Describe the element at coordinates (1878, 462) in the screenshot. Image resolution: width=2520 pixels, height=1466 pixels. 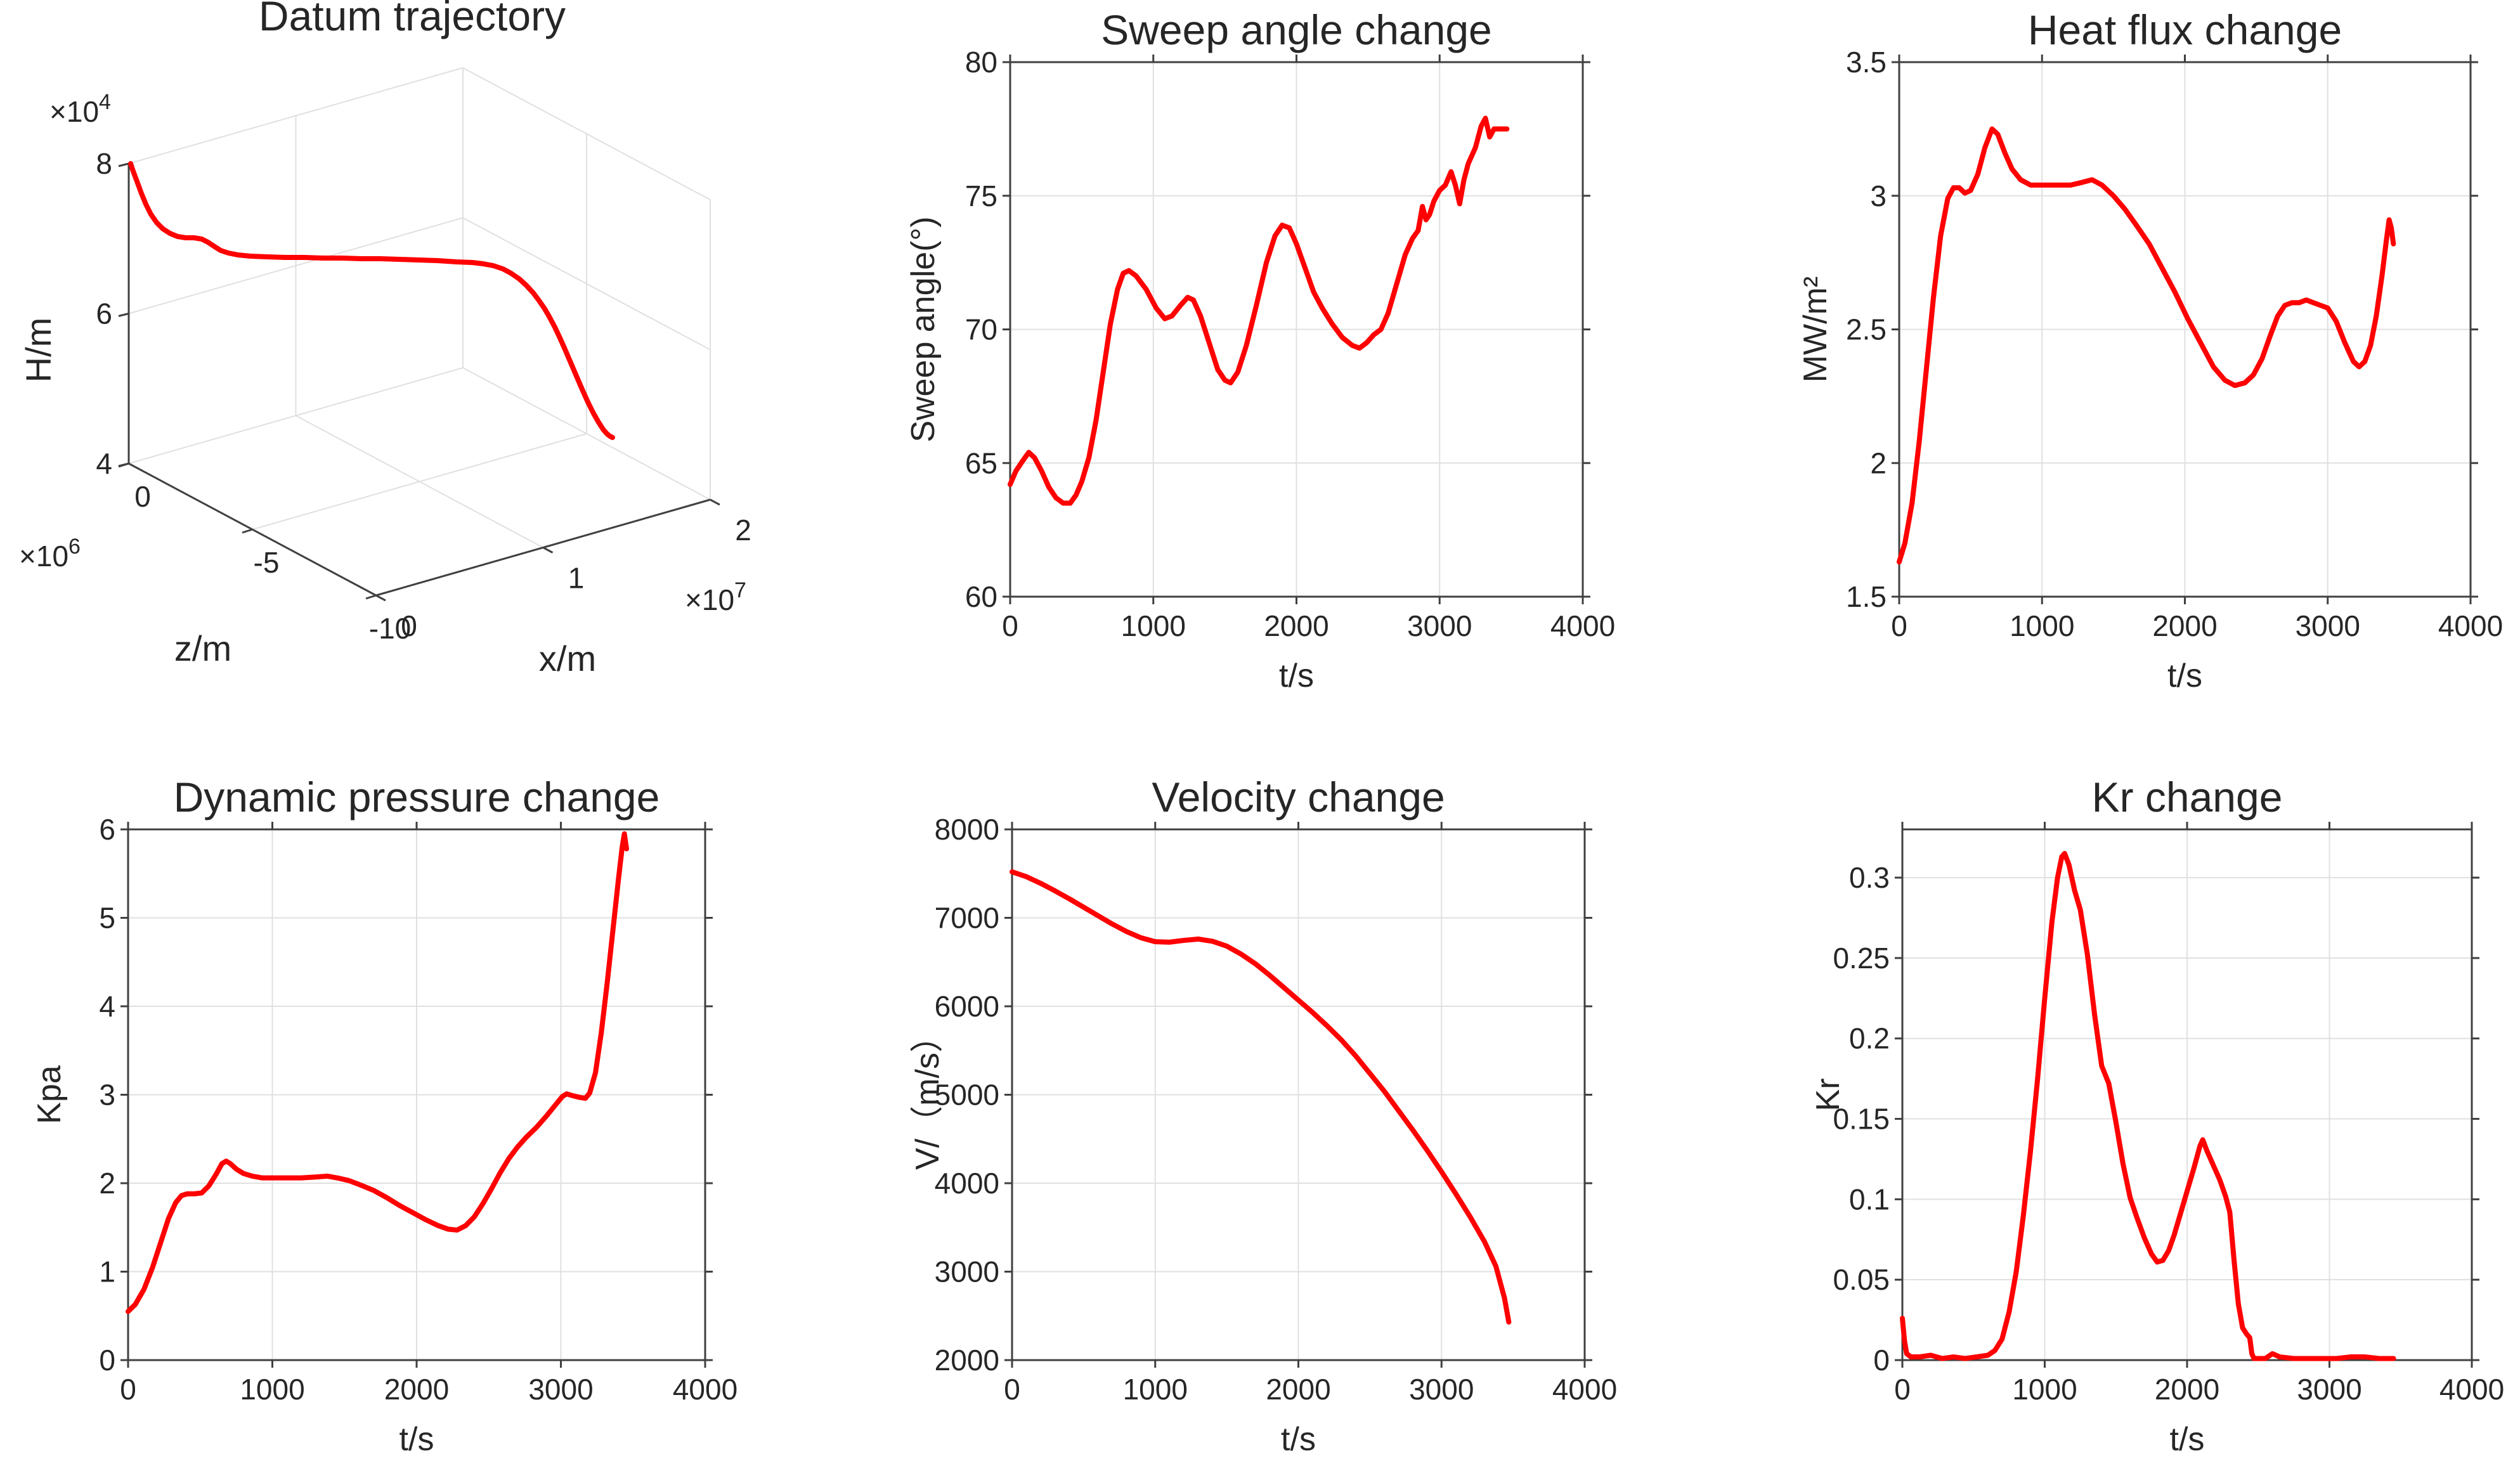
I see `y-tick-label: 2` at that location.